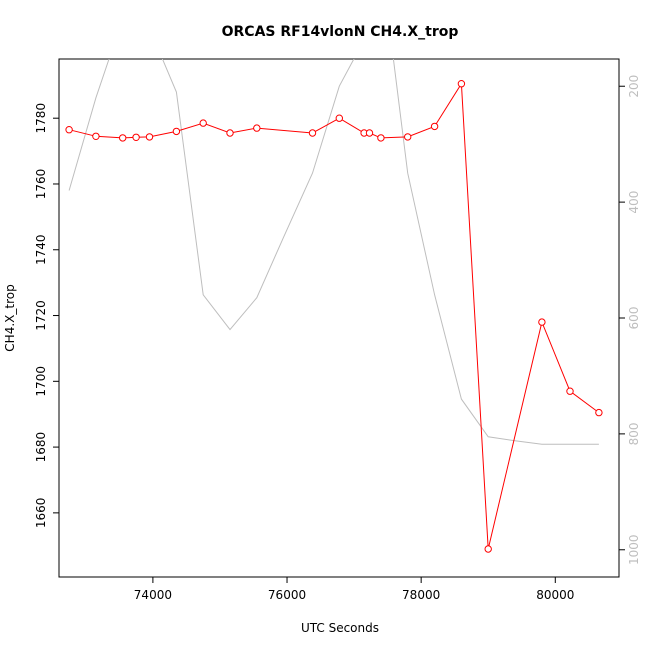  Describe the element at coordinates (555, 595) in the screenshot. I see `x-tick-label: 80000` at that location.